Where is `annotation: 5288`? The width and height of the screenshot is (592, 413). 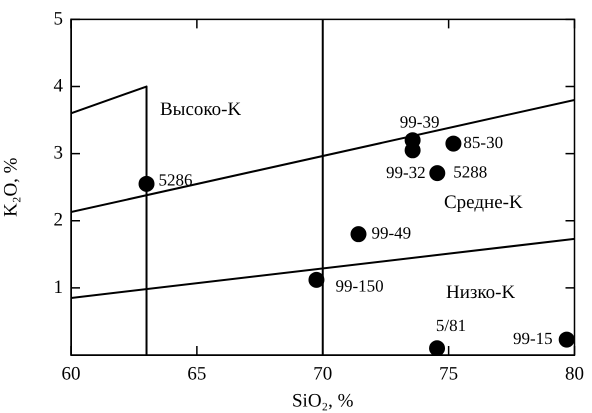 annotation: 5288 is located at coordinates (470, 172).